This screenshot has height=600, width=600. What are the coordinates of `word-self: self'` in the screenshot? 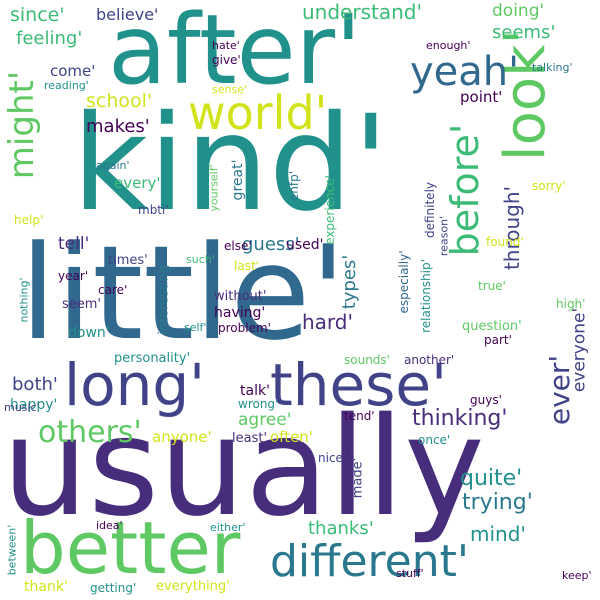 It's located at (195, 327).